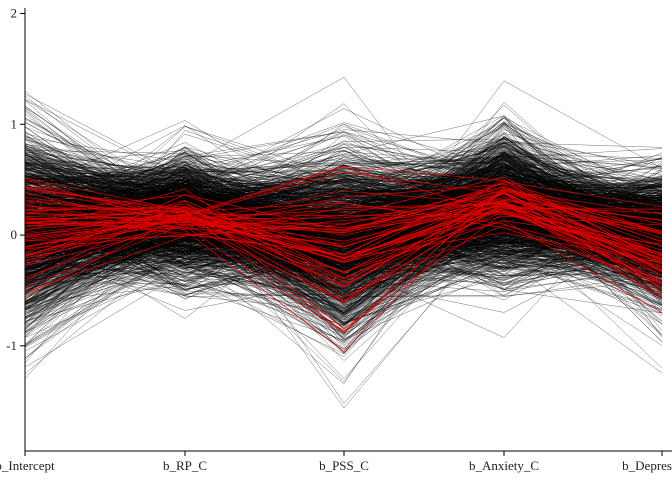  Describe the element at coordinates (14, 123) in the screenshot. I see `y-tick-label: 1` at that location.